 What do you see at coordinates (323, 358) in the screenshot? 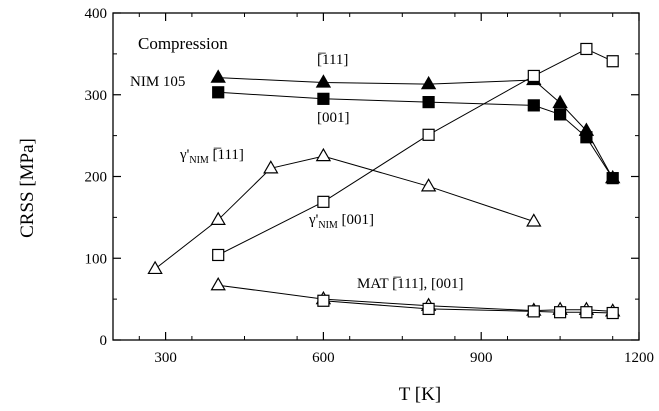
I see `x-tick-label: 600` at bounding box center [323, 358].